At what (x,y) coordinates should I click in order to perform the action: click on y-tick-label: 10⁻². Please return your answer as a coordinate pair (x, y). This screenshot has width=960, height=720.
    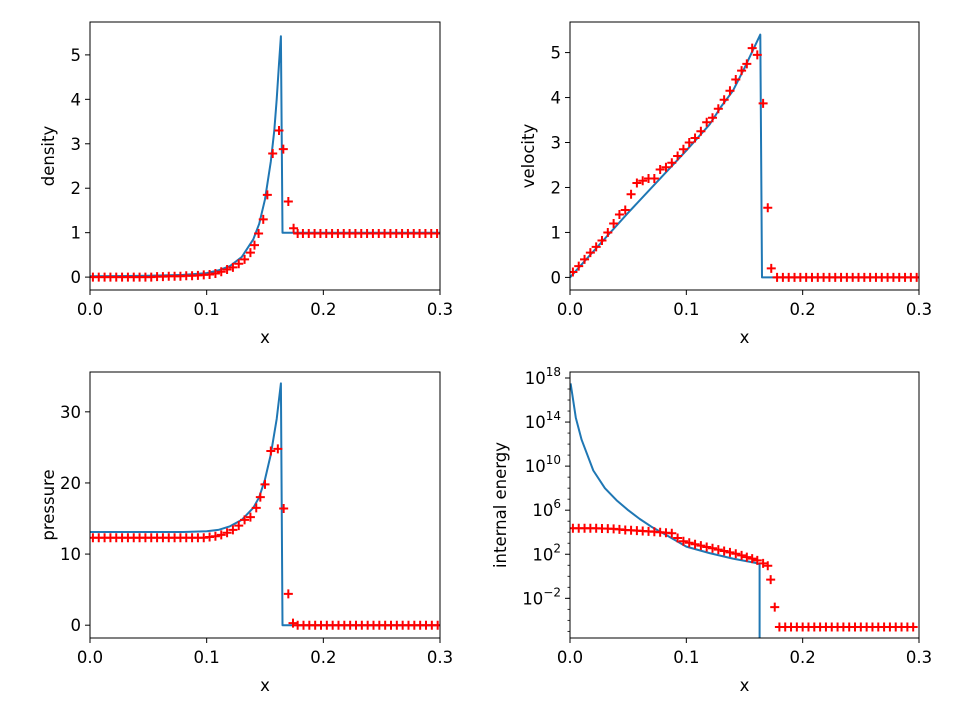
    Looking at the image, I should click on (541, 596).